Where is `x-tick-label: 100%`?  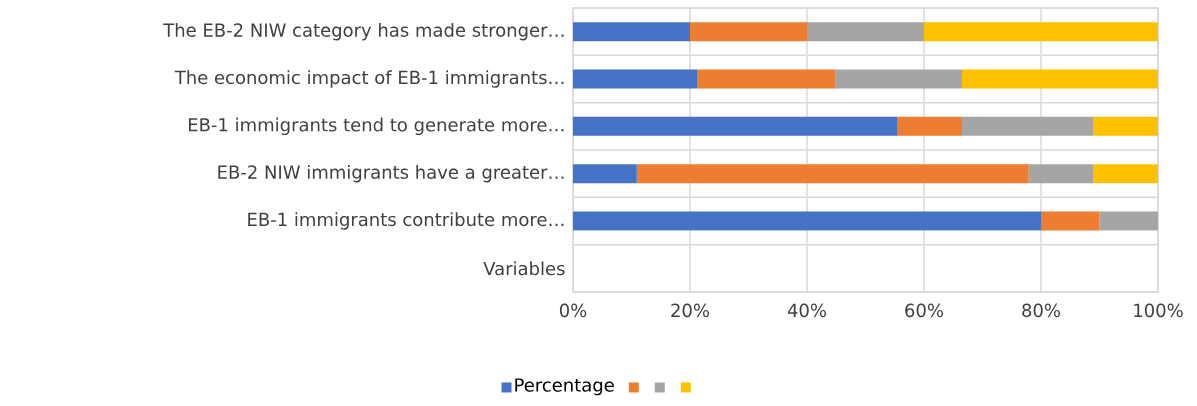 x-tick-label: 100% is located at coordinates (1158, 310).